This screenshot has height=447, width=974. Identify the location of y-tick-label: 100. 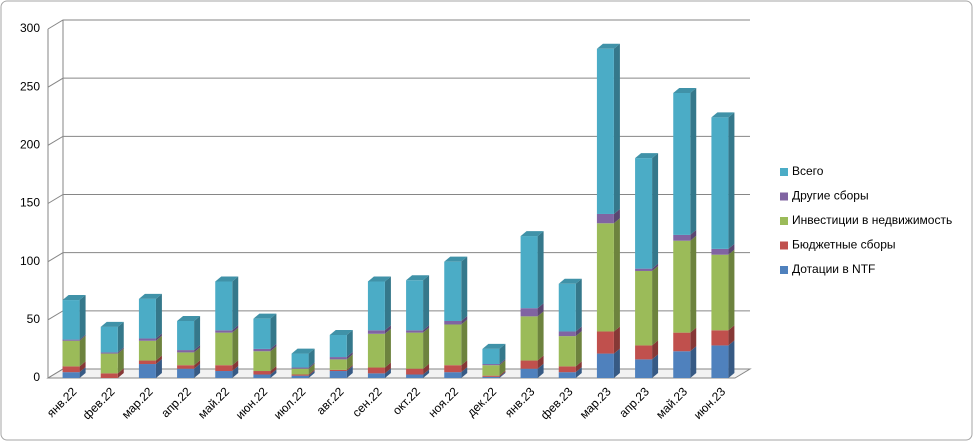
(30, 261).